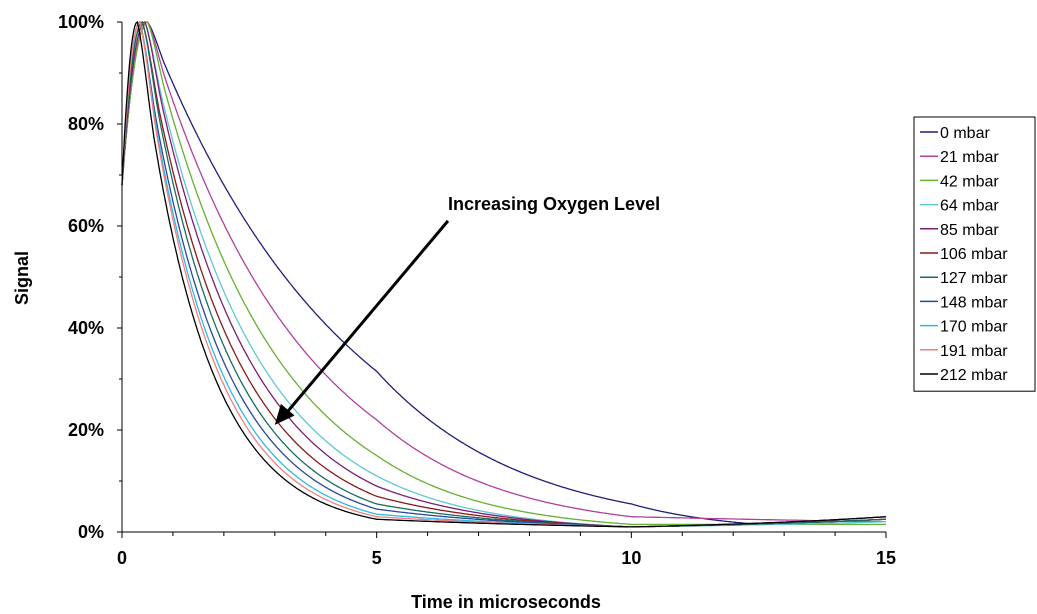 Image resolution: width=1037 pixels, height=614 pixels. What do you see at coordinates (86, 226) in the screenshot?
I see `y-tick-label: 60%` at bounding box center [86, 226].